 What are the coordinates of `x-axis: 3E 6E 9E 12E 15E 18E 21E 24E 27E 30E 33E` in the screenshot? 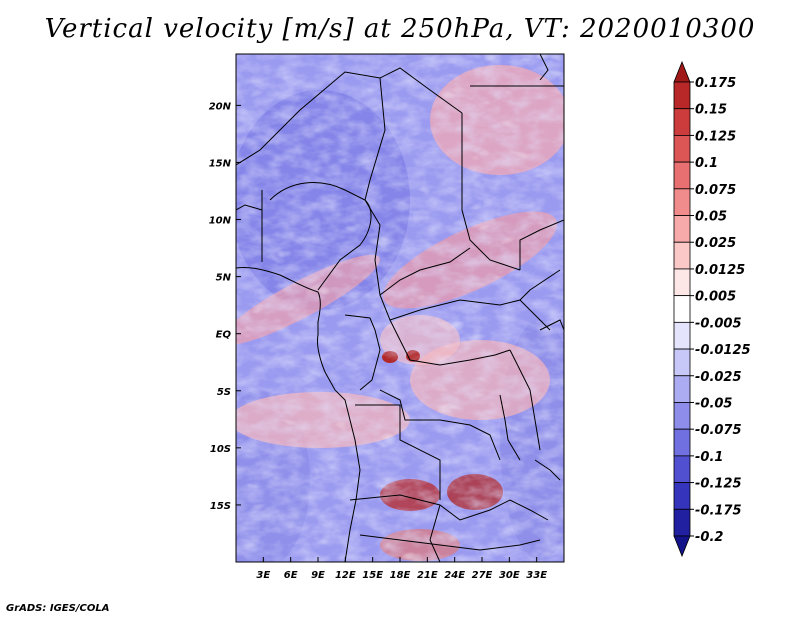 It's located at (401, 569).